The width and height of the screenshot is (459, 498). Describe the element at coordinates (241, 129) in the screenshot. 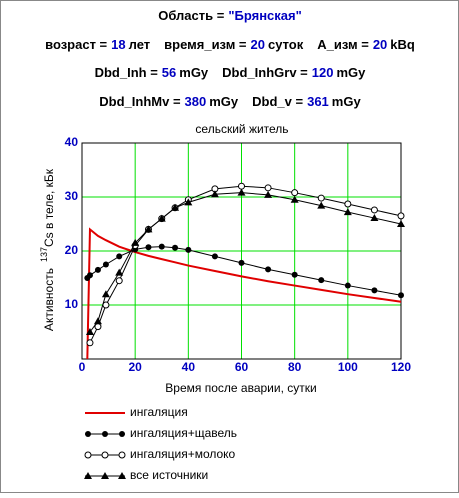

I see `chart-title: сельский житель` at that location.